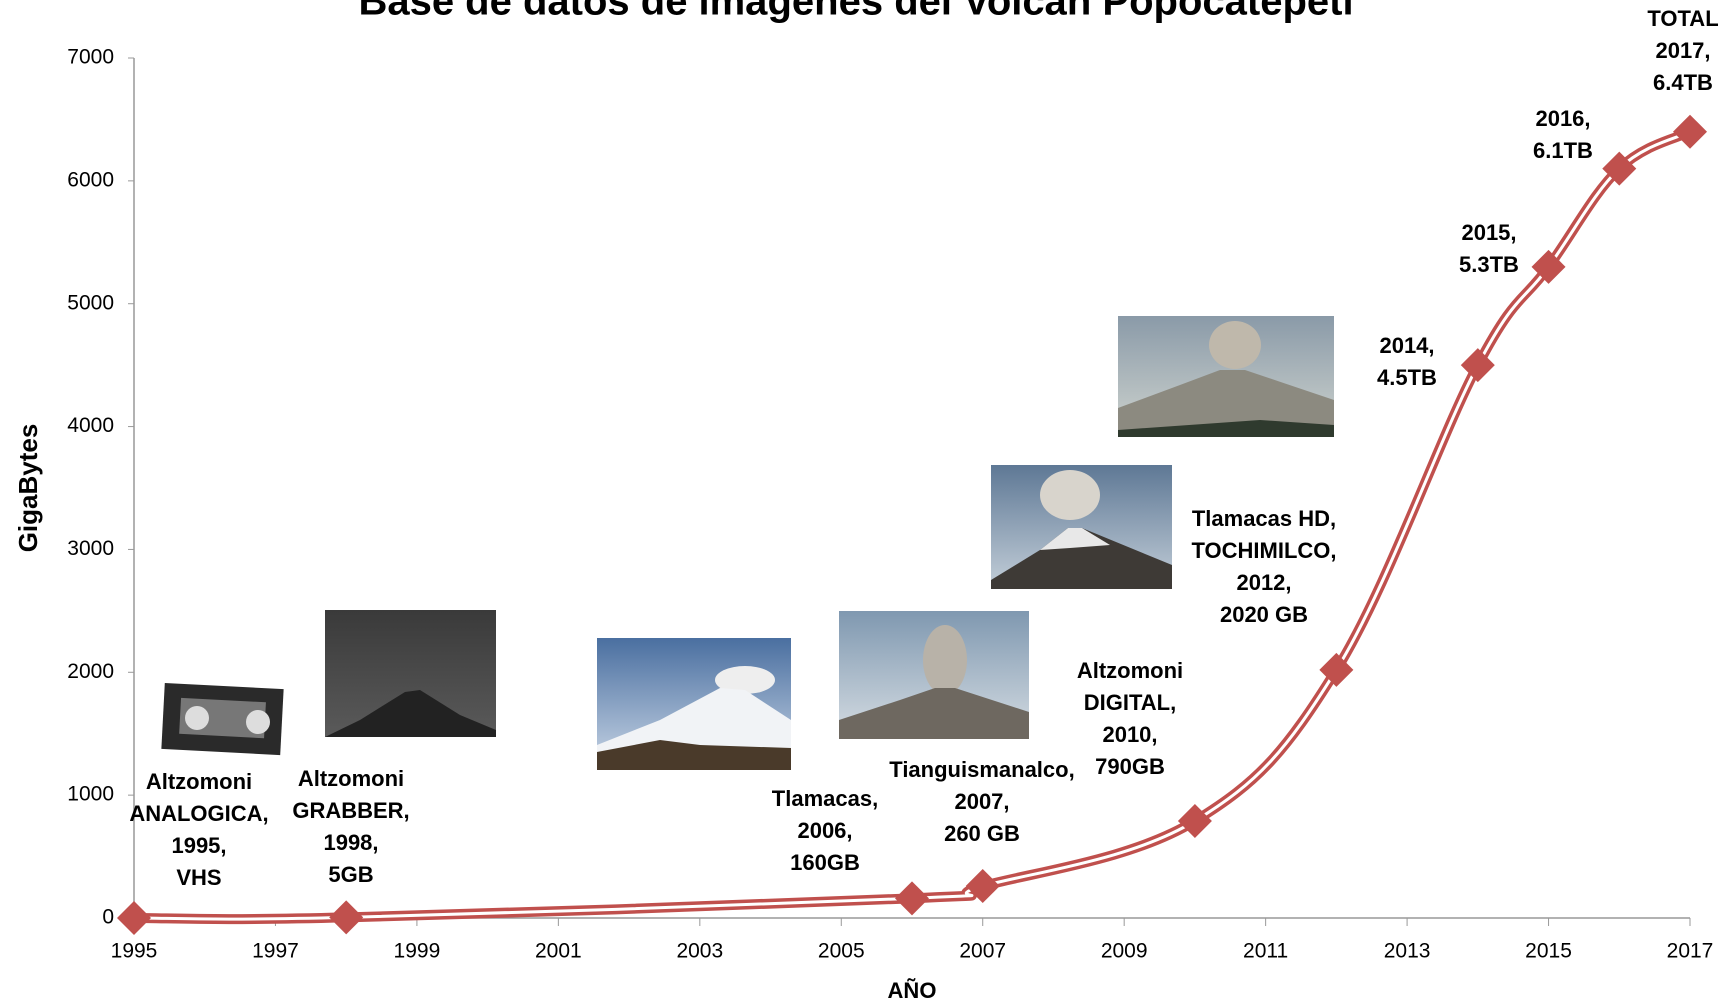 The image size is (1721, 1004). I want to click on annotation: GRABBER,, so click(350, 810).